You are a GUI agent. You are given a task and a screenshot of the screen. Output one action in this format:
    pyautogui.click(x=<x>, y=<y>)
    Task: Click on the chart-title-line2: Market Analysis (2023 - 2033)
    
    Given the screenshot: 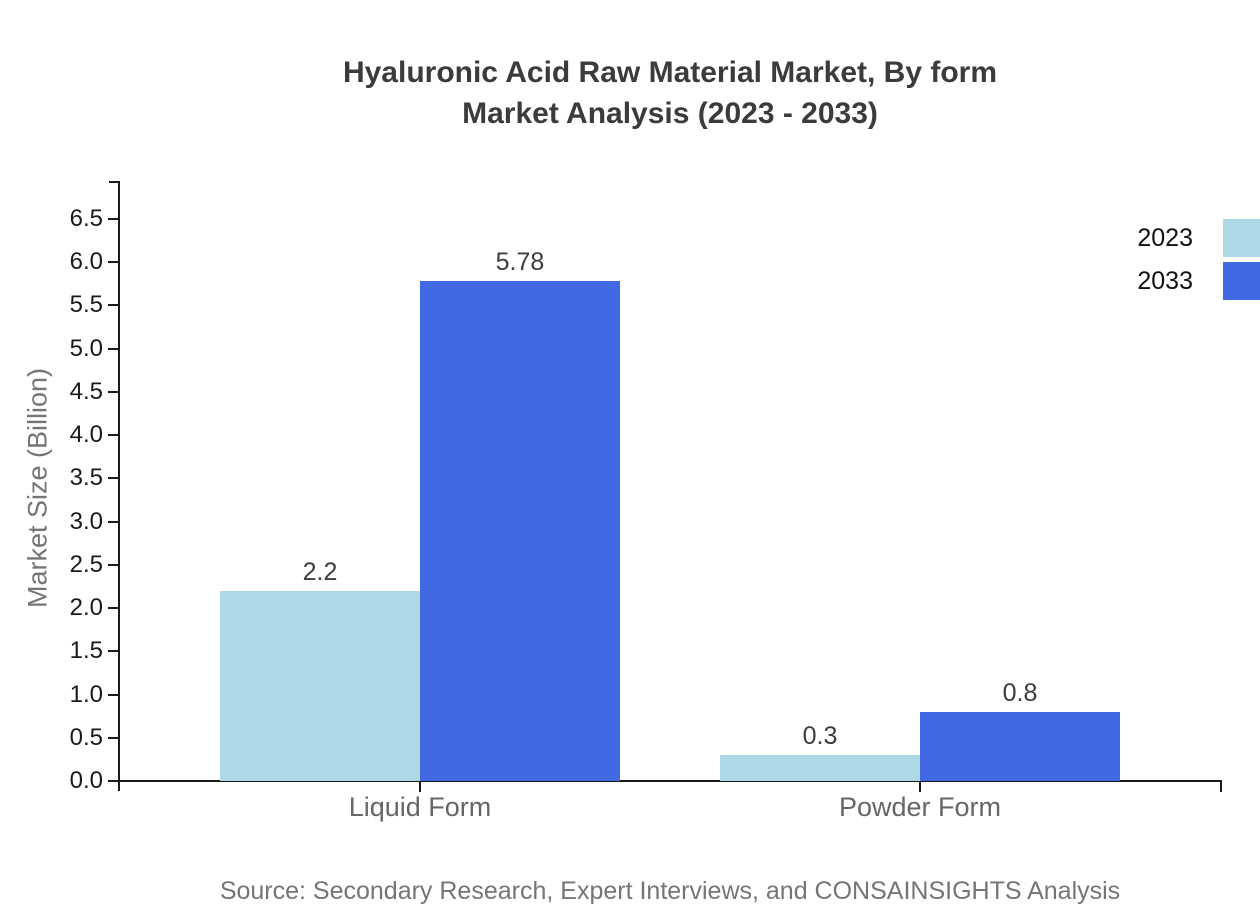 What is the action you would take?
    pyautogui.click(x=670, y=113)
    